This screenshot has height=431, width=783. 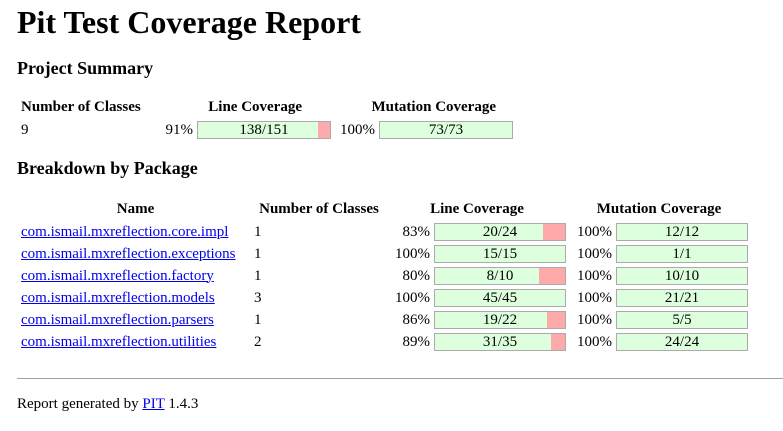 What do you see at coordinates (85, 68) in the screenshot?
I see `project-summary-heading: Project Summary` at bounding box center [85, 68].